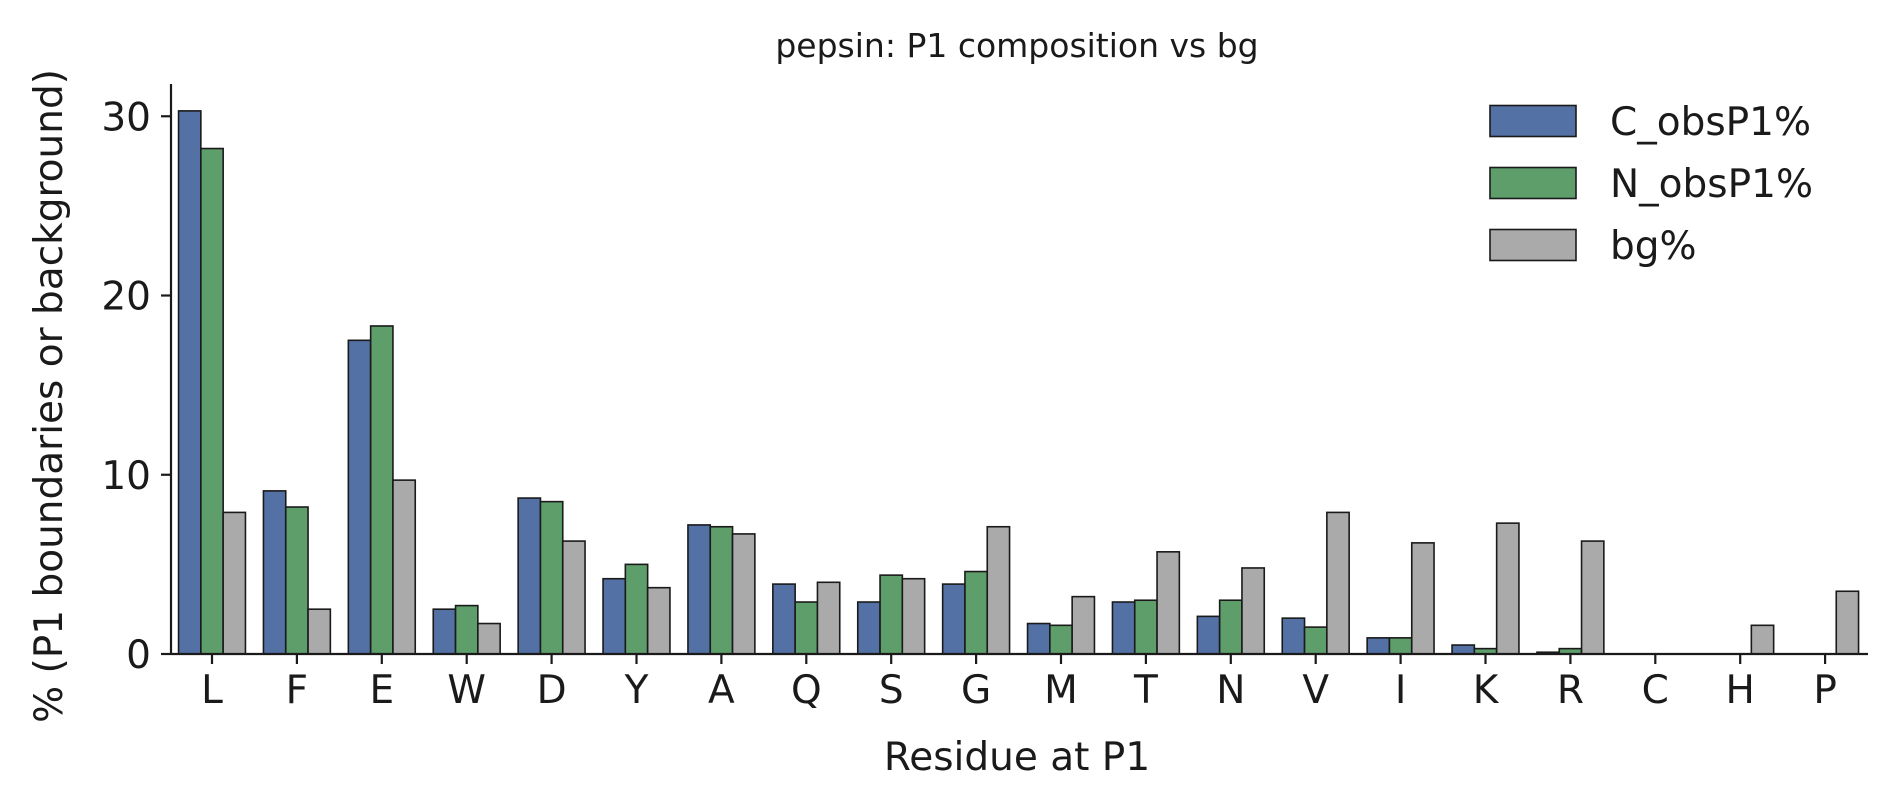 This screenshot has height=805, width=1888. I want to click on legend: C_obsP1% N_obsP1% bg%, so click(1651, 184).